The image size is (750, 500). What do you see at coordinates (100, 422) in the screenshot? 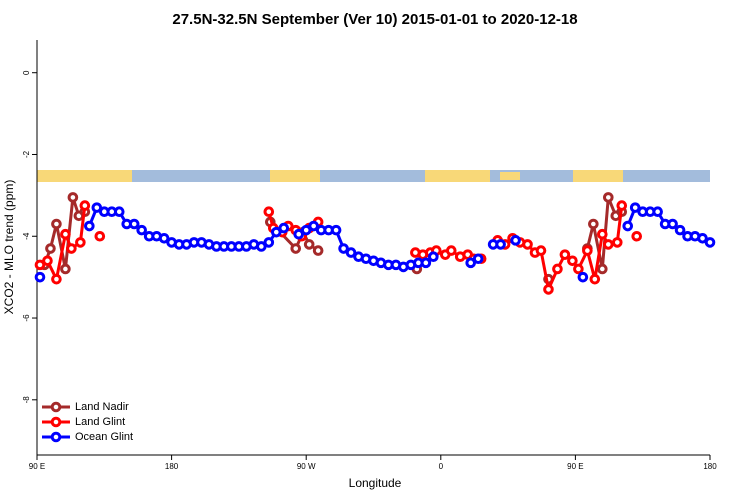
I see `legend-label: Land Glint` at bounding box center [100, 422].